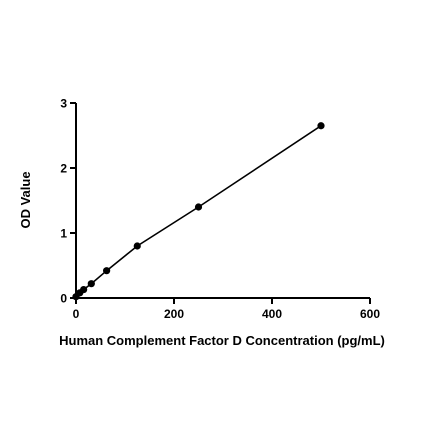 The width and height of the screenshot is (440, 446). I want to click on y-tick-label: 1, so click(63, 234).